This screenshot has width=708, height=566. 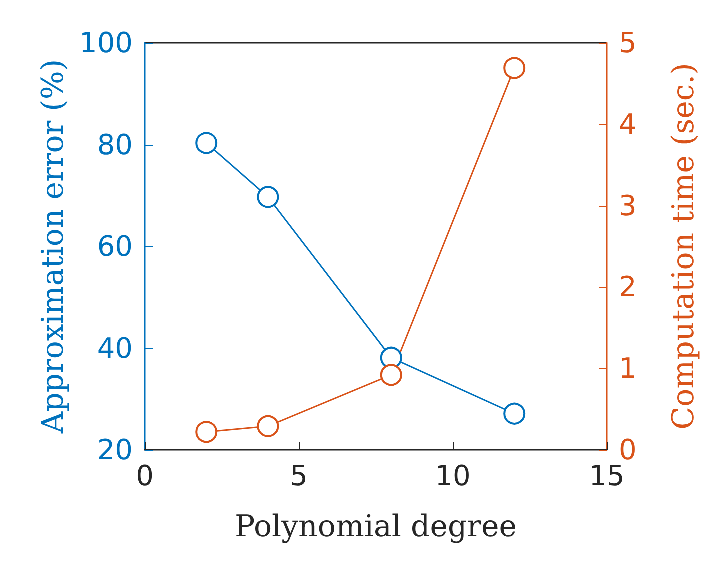 What do you see at coordinates (453, 476) in the screenshot?
I see `x-tick-label: 10` at bounding box center [453, 476].